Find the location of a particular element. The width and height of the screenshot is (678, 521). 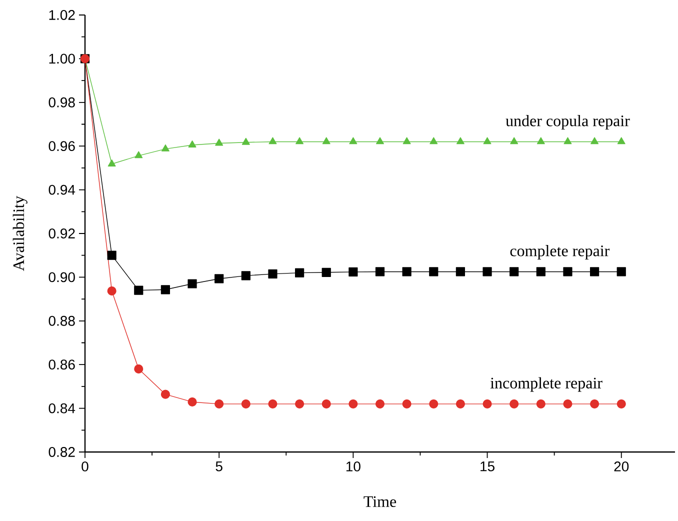

y-axis-title: Availability is located at coordinates (20, 233).